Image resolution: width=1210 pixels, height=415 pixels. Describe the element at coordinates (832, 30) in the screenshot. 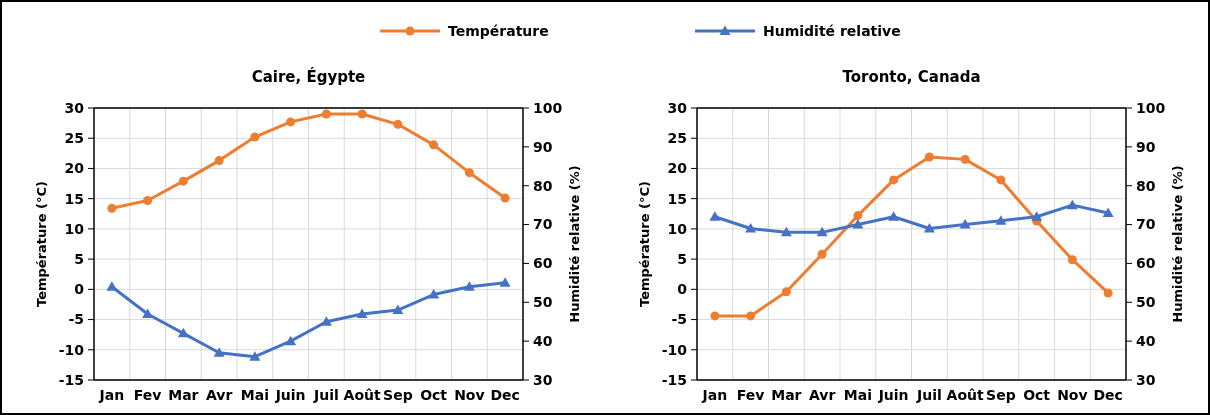

I see `legend-label: Humidité relative` at that location.